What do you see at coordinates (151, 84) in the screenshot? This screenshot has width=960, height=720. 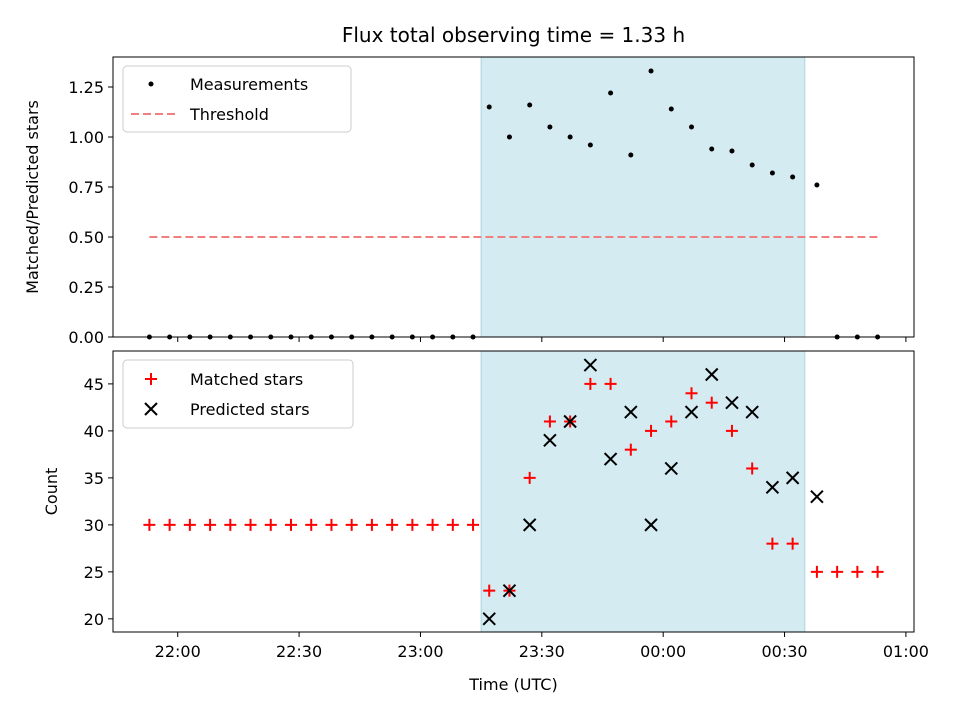 I see `legend-measurement-marker` at bounding box center [151, 84].